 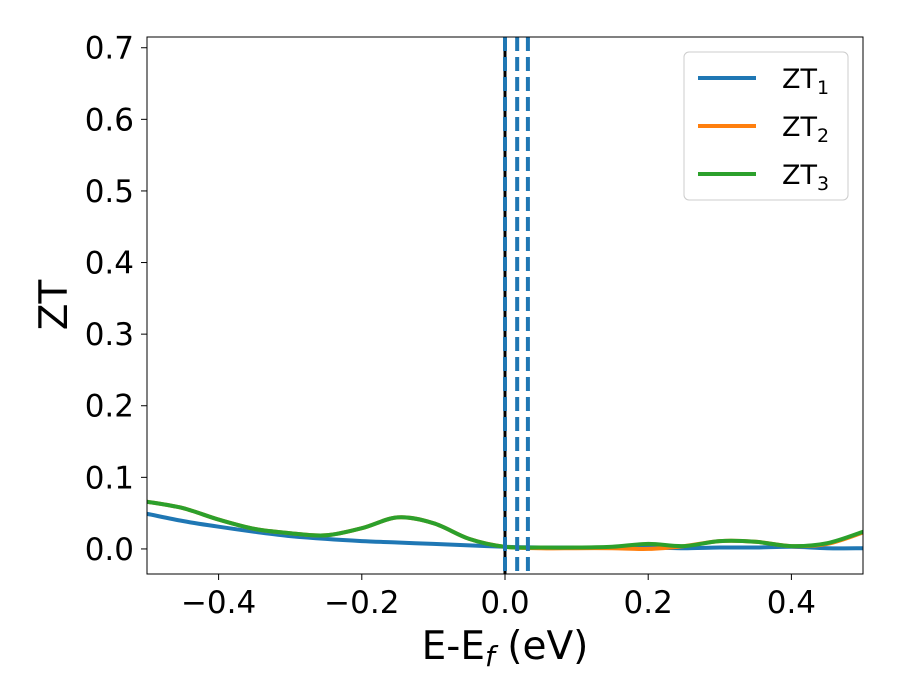 What do you see at coordinates (805, 177) in the screenshot?
I see `legend-label-3: ZT3` at bounding box center [805, 177].